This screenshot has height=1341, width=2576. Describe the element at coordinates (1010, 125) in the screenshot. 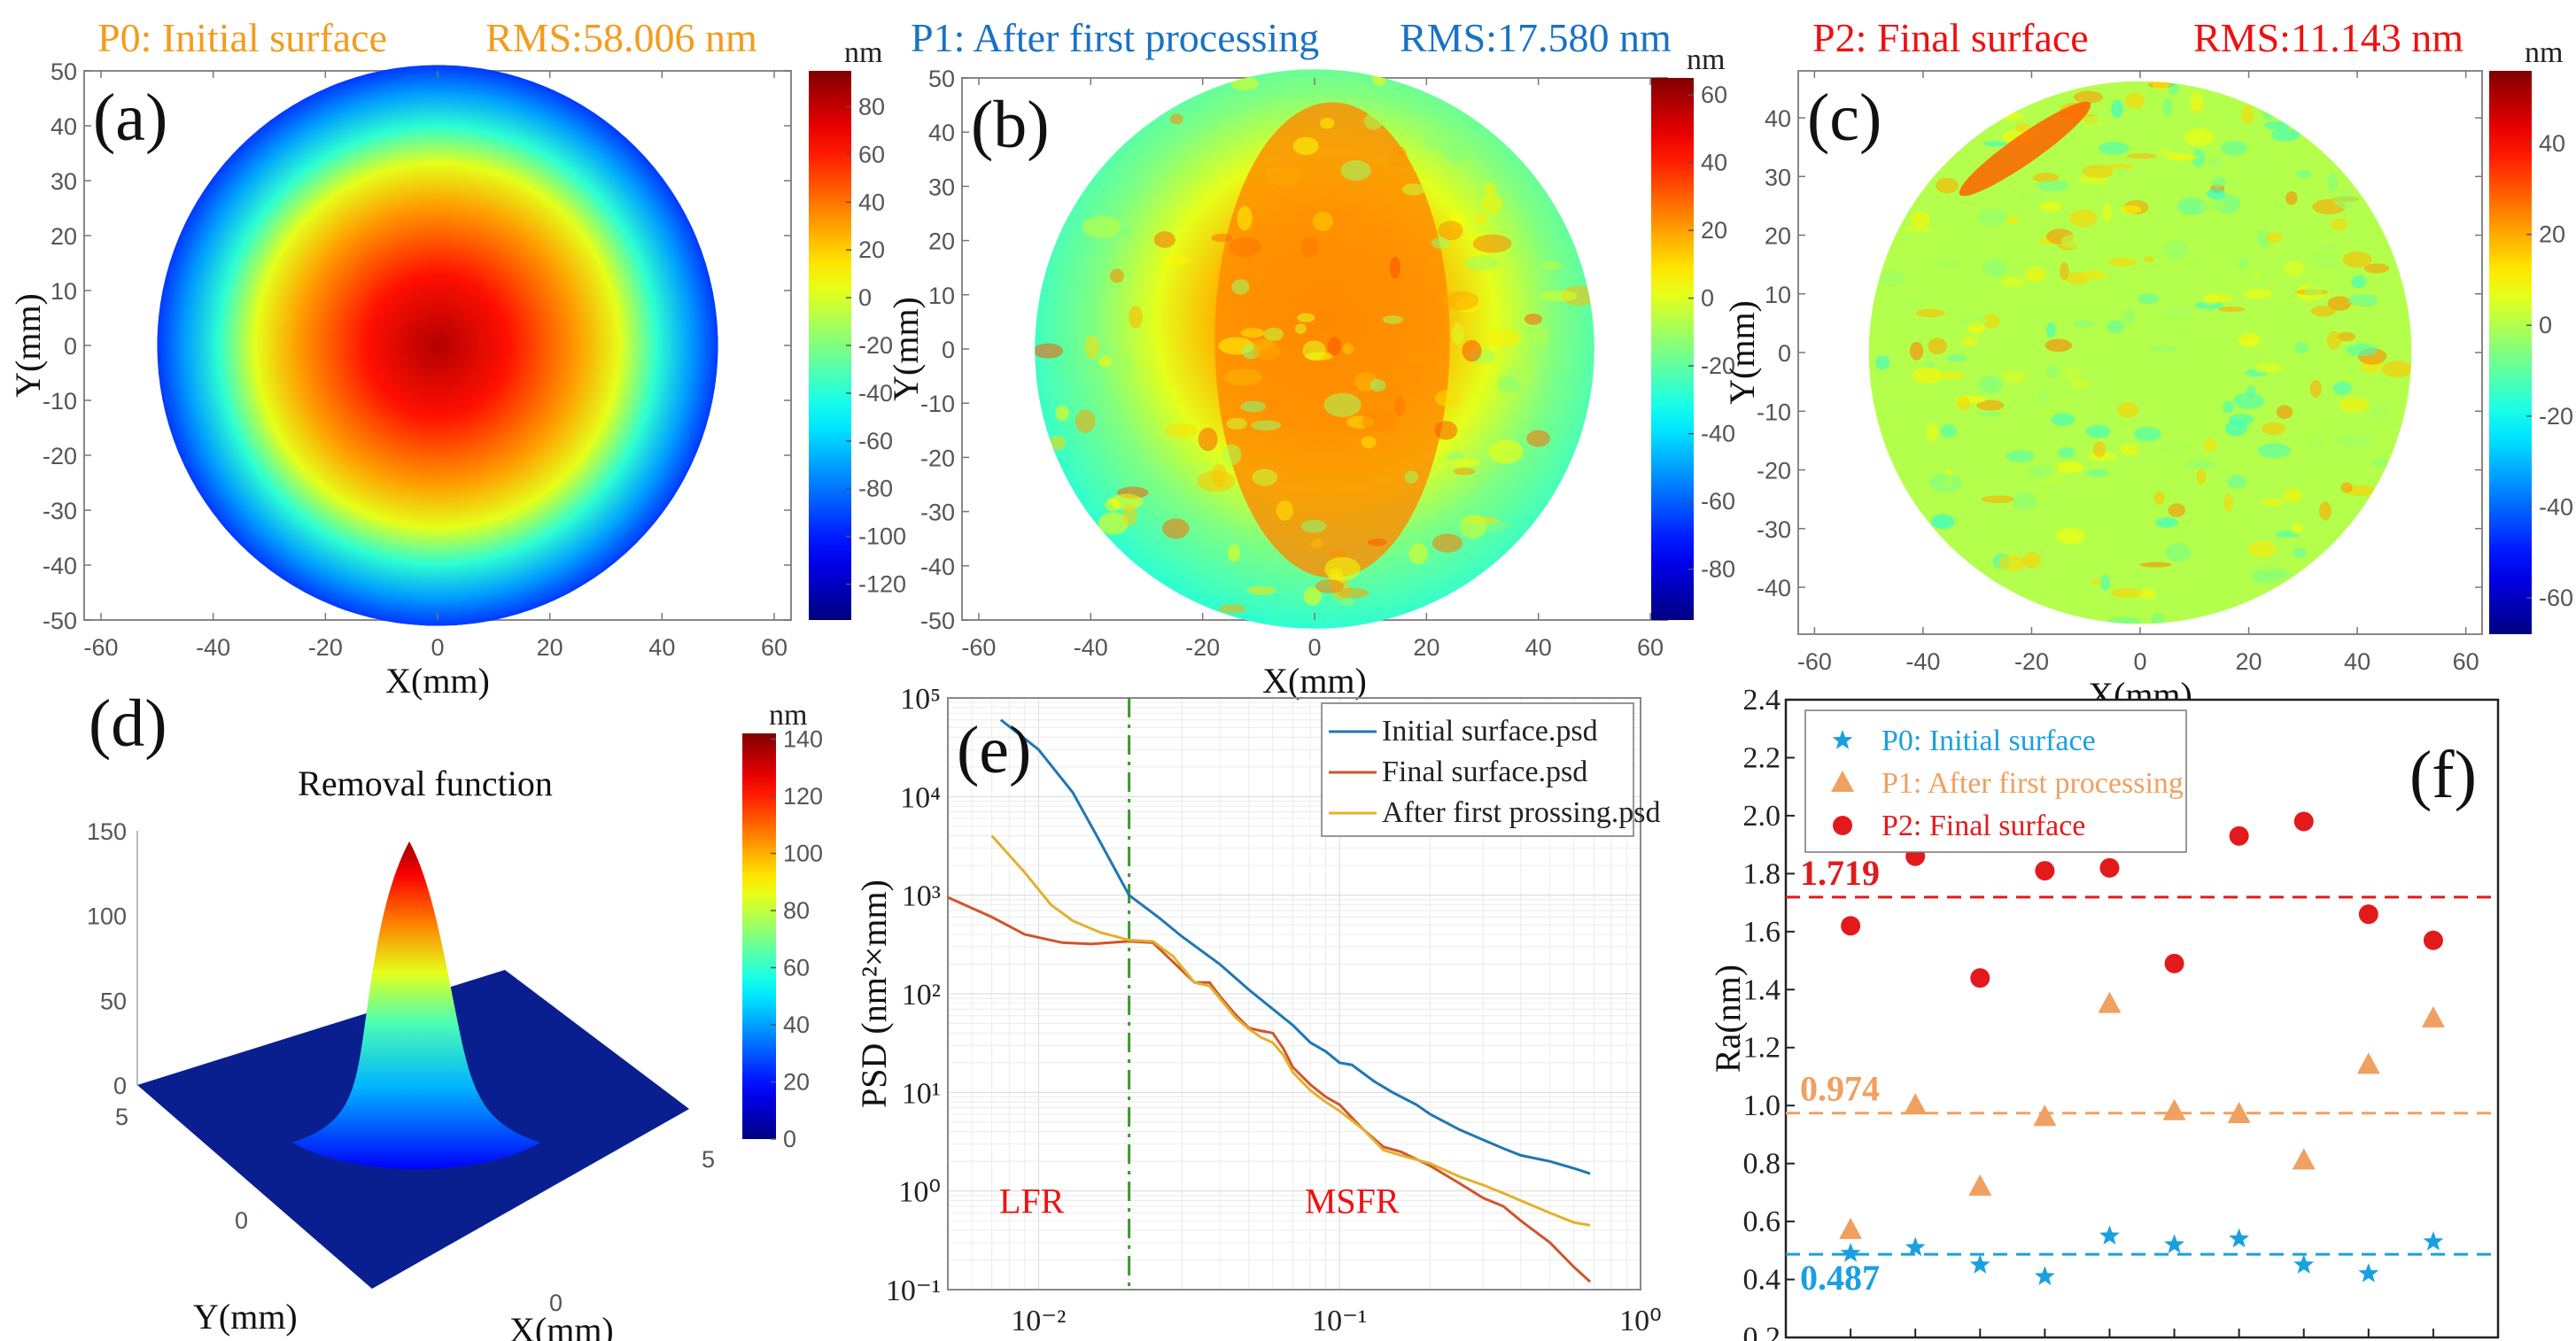

I see `panel-label: (b)` at that location.